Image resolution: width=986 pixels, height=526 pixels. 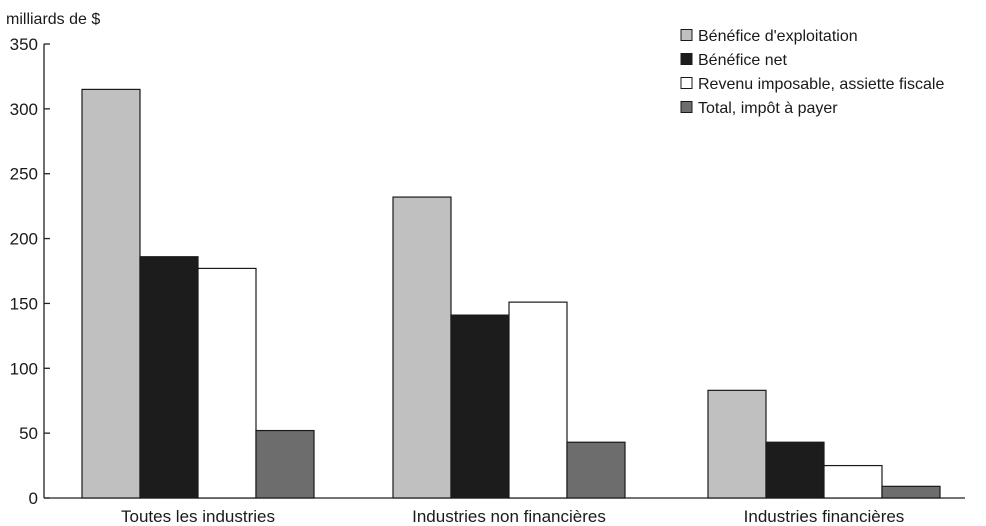 What do you see at coordinates (24, 368) in the screenshot?
I see `y-tick-label: 100` at bounding box center [24, 368].